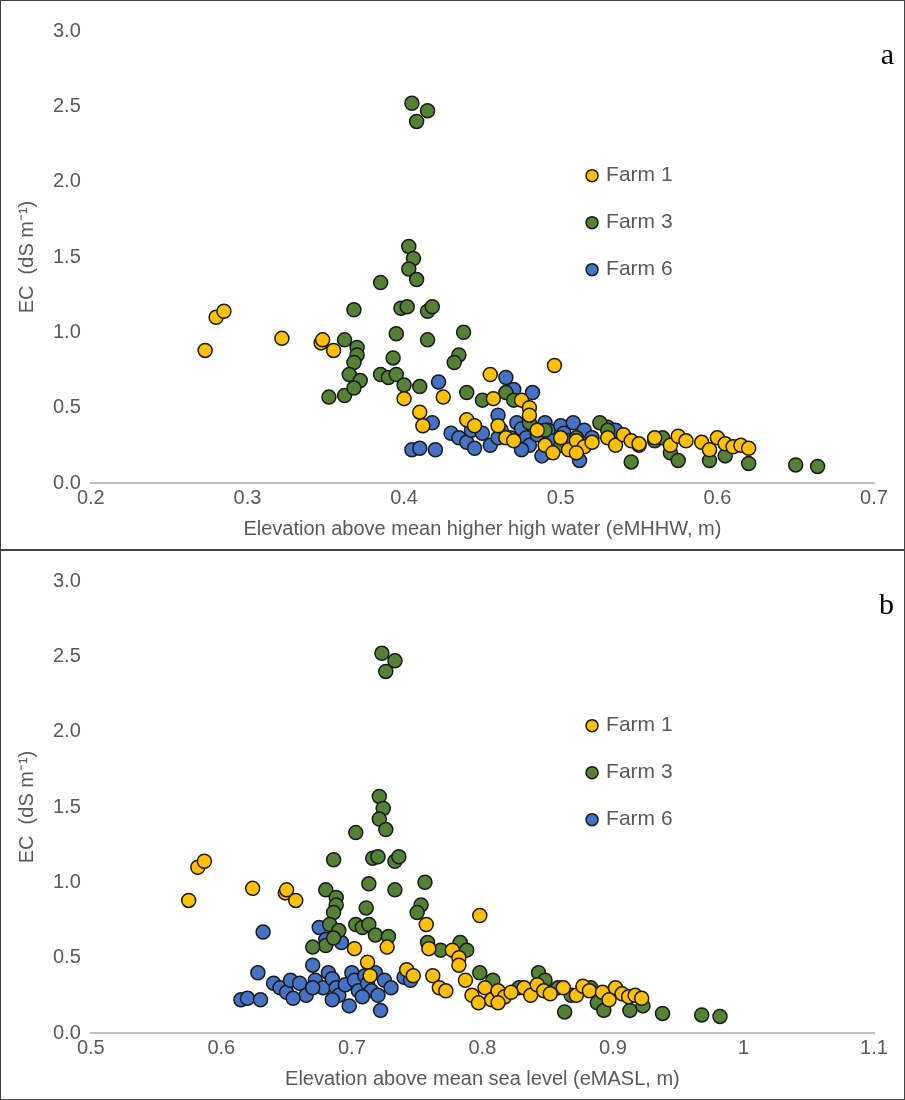 The width and height of the screenshot is (905, 1100). Describe the element at coordinates (874, 1046) in the screenshot. I see `x-tick-label: 1.1` at that location.